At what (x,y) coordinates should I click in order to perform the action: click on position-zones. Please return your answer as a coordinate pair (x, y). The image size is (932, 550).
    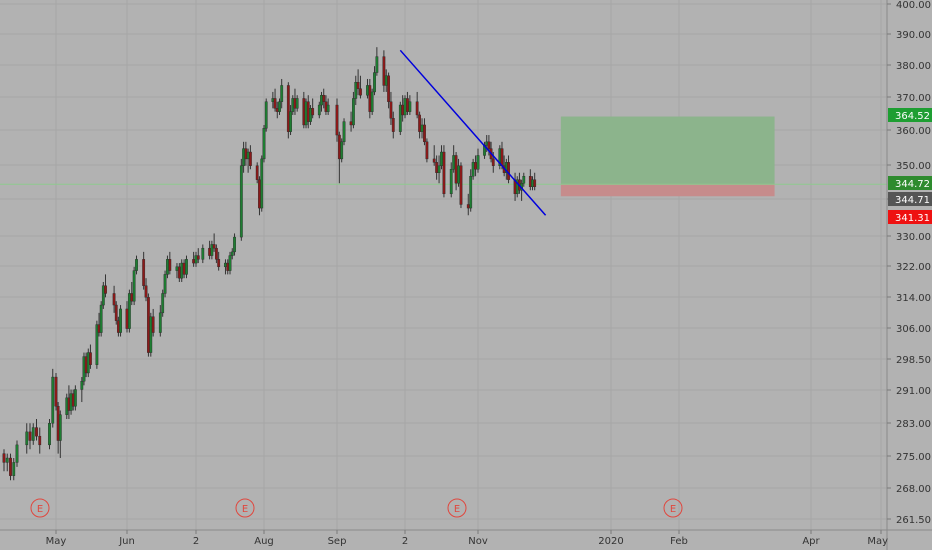
    Looking at the image, I should click on (443, 156).